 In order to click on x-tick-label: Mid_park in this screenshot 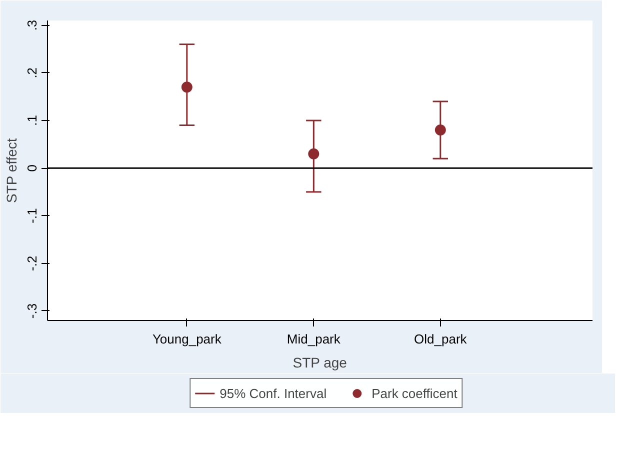, I will do `click(313, 339)`.